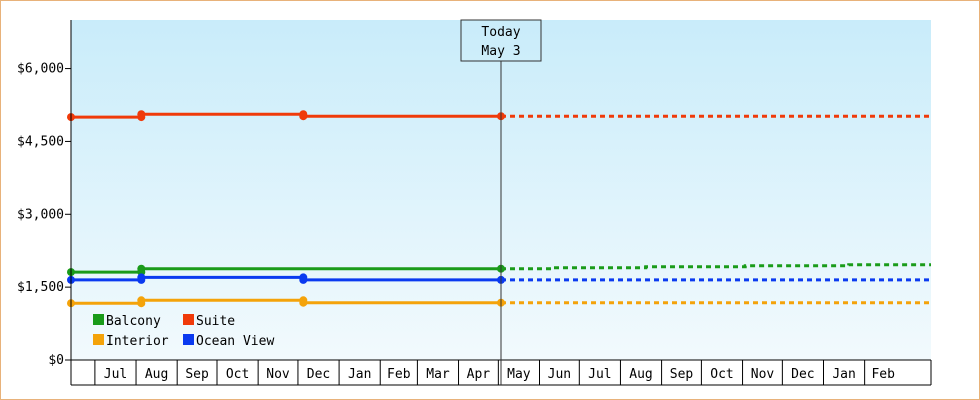 This screenshot has width=980, height=400. I want to click on y-tick-label: $1,500, so click(40, 287).